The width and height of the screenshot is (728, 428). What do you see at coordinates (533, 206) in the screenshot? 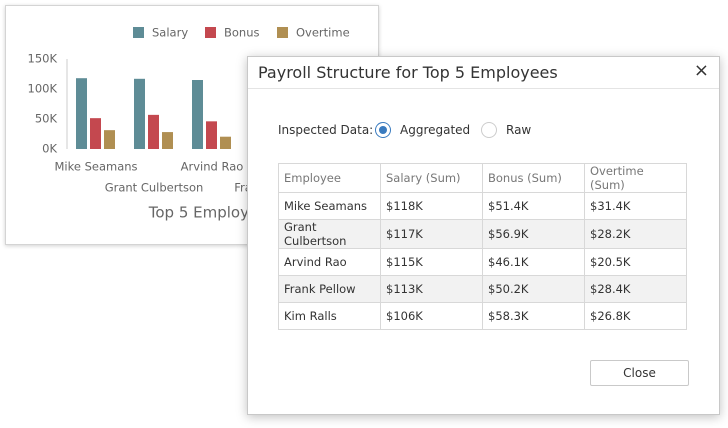
I see `table-cell: $51.4K` at bounding box center [533, 206].